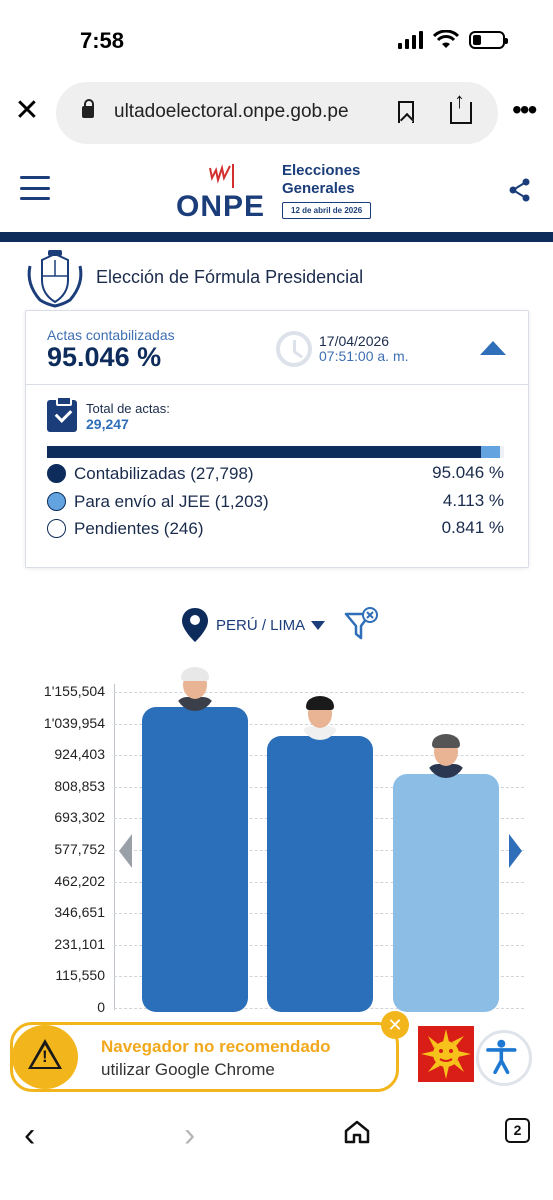  I want to click on y-tick-label: 693,302, so click(79, 817).